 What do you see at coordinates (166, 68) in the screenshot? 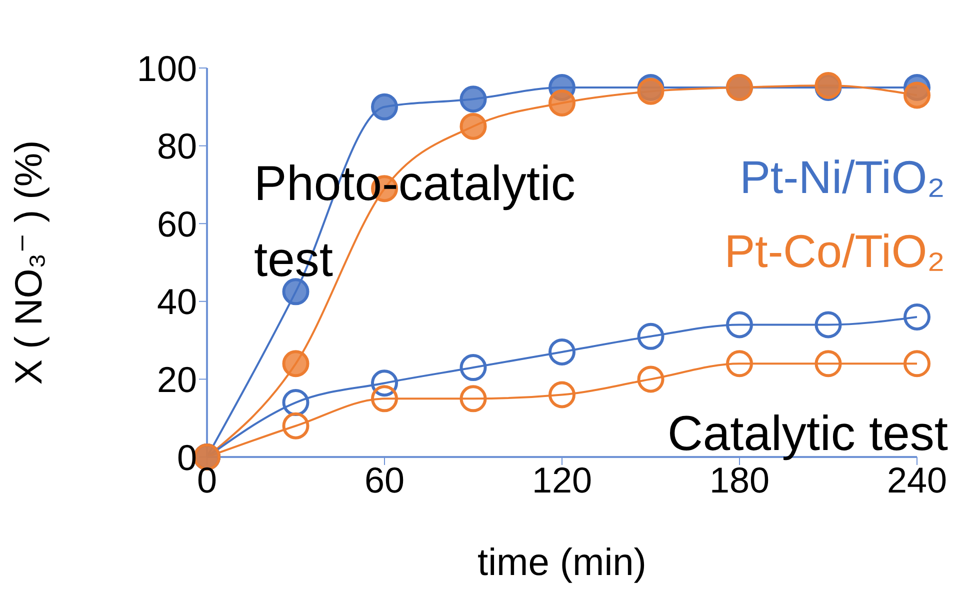
I see `y-tick-label: 100` at bounding box center [166, 68].